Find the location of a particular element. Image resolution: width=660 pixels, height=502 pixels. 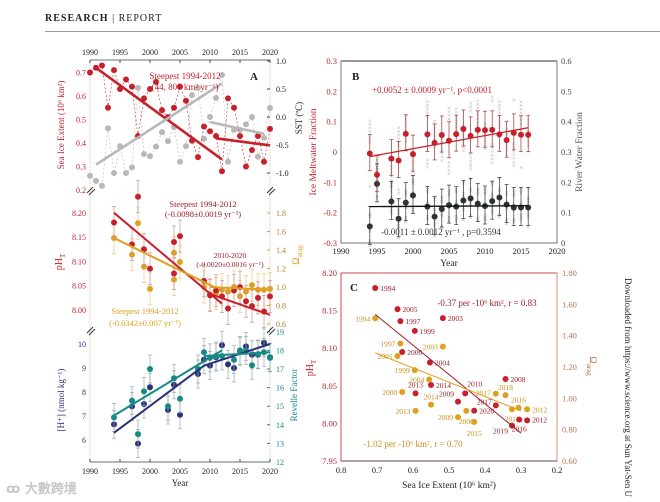

river-tick-label: 0.5 is located at coordinates (566, 91).